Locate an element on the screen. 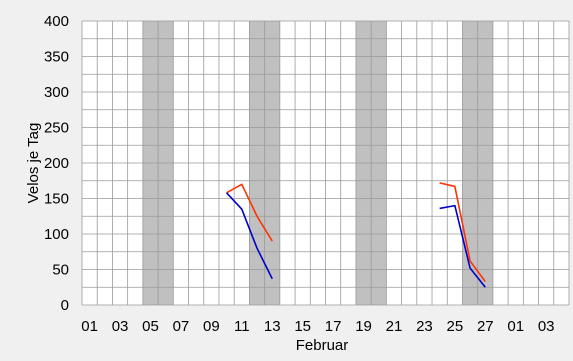 This screenshot has height=361, width=573. y-tick-label: 0 is located at coordinates (65, 305).